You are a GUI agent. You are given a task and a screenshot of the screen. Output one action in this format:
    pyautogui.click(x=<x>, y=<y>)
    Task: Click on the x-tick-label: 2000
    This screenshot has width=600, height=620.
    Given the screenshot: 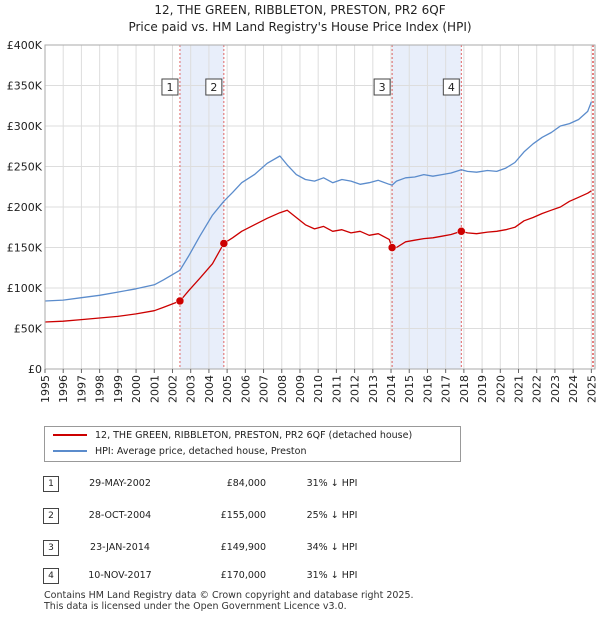 What is the action you would take?
    pyautogui.click(x=136, y=389)
    